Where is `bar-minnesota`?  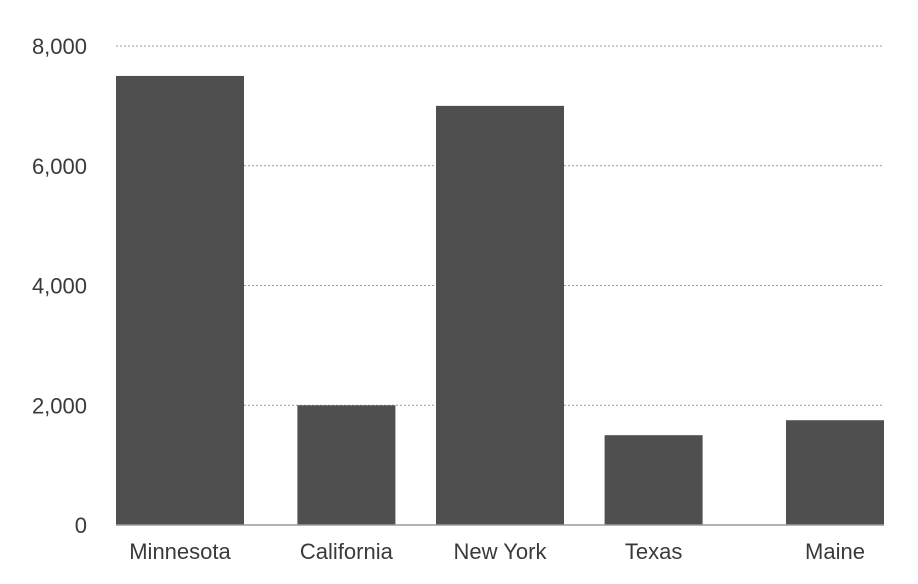
bar-minnesota is located at coordinates (180, 300).